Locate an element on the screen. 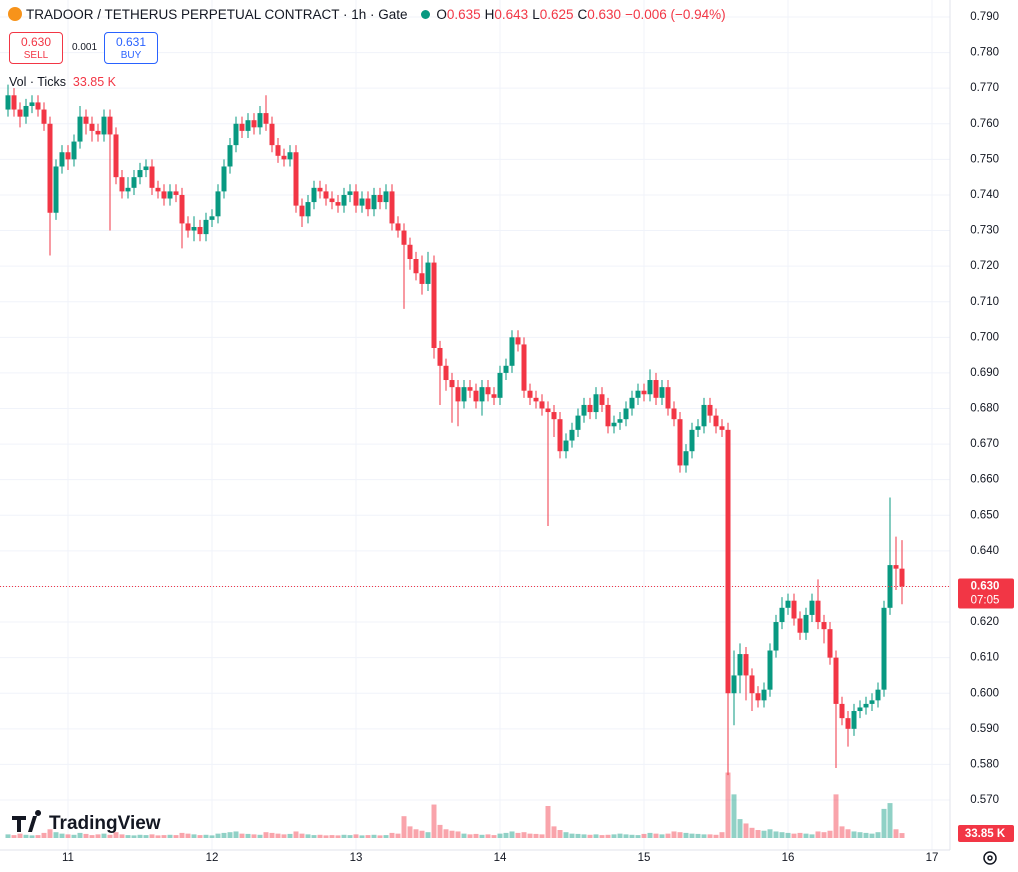 This screenshot has height=872, width=1018. y-tick-label: 0.660 is located at coordinates (984, 480).